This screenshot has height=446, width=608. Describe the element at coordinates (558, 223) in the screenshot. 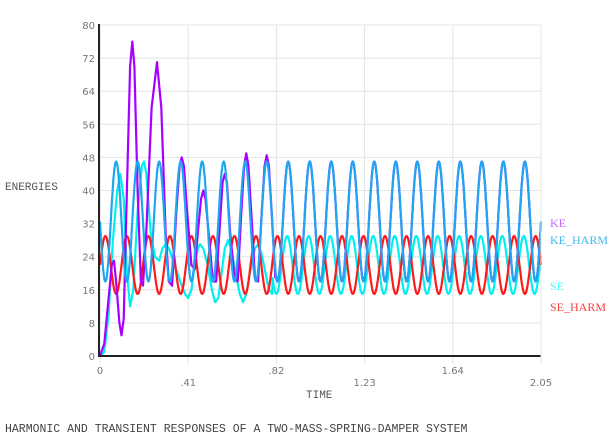

I see `legend-item-ke: KE` at that location.